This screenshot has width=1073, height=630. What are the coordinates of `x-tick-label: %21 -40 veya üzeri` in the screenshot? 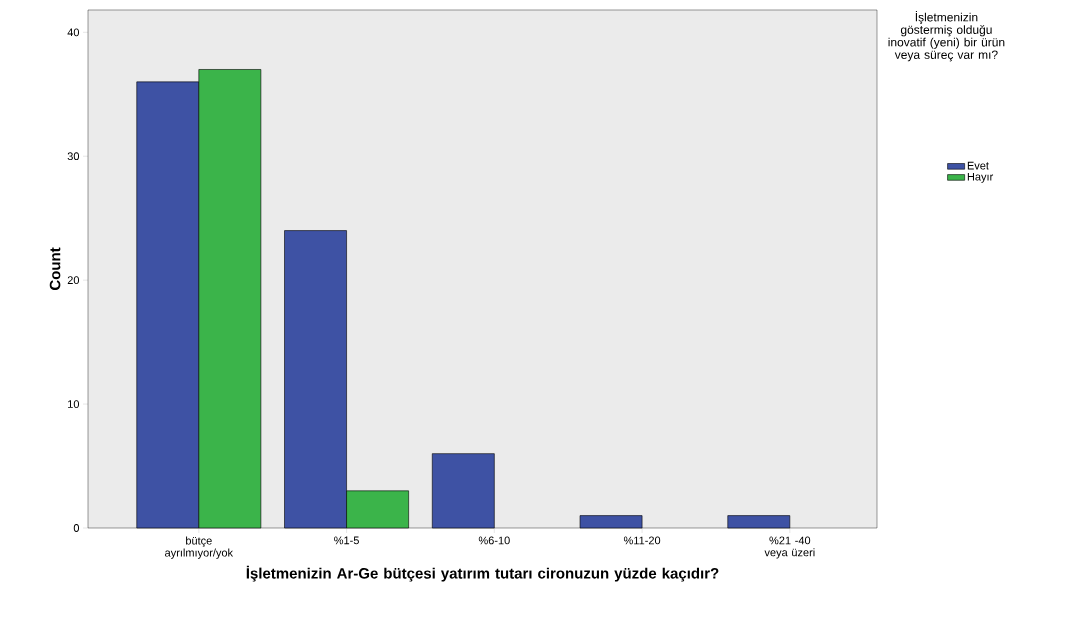 It's located at (789, 547).